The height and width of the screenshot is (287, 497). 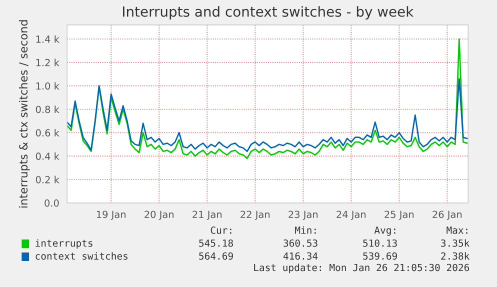 What do you see at coordinates (216, 243) in the screenshot?
I see `text: 545.18` at bounding box center [216, 243].